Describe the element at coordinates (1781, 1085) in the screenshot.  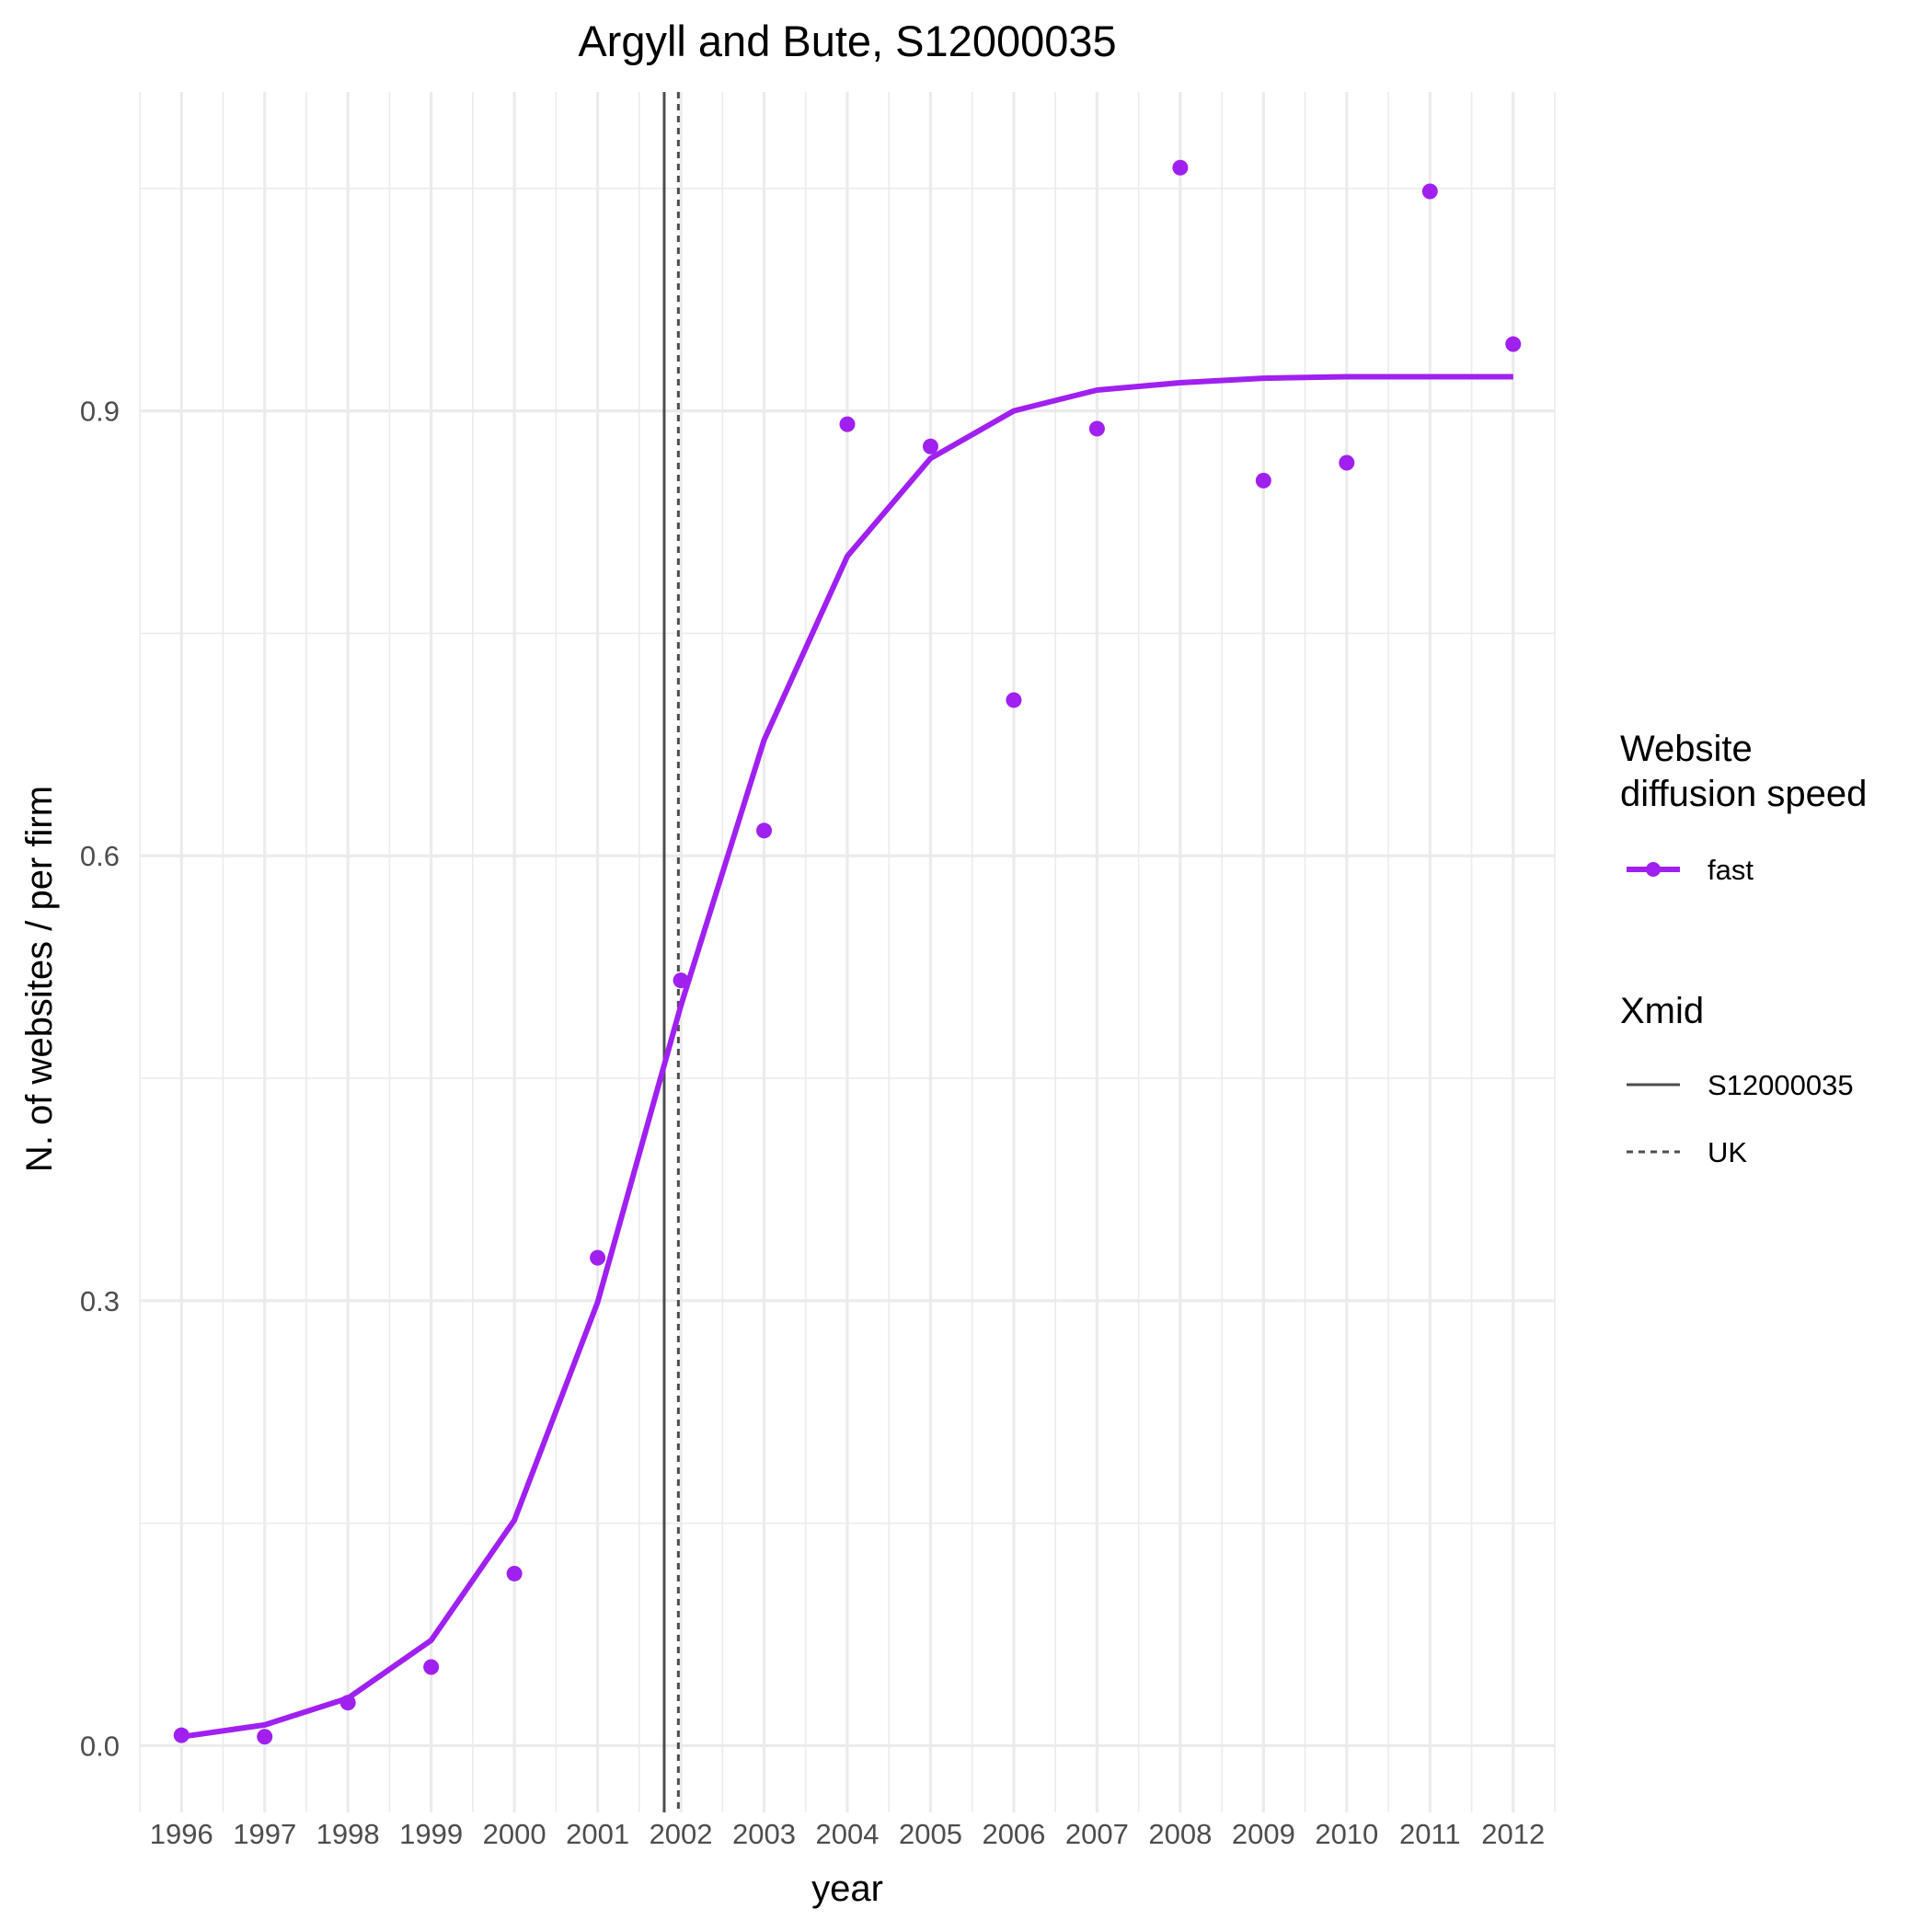
I see `legend-label-s12000035: S12000035` at that location.